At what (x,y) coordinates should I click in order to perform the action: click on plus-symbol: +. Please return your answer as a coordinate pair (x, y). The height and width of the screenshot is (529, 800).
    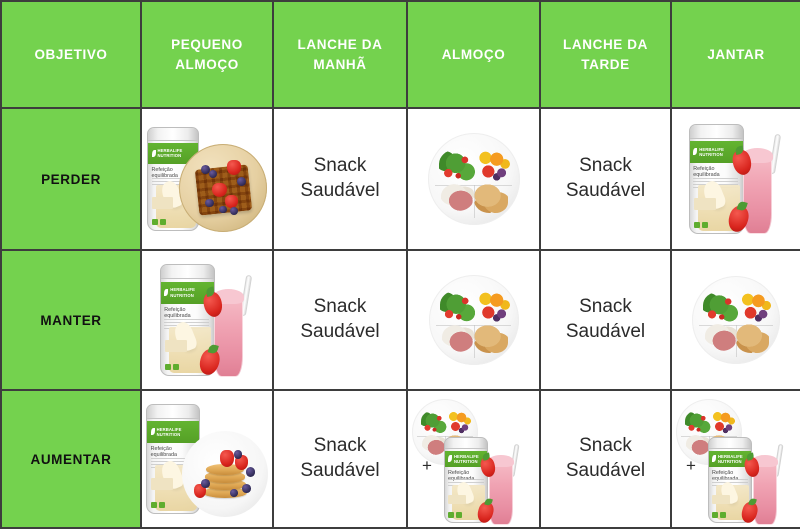
    Looking at the image, I should click on (691, 465).